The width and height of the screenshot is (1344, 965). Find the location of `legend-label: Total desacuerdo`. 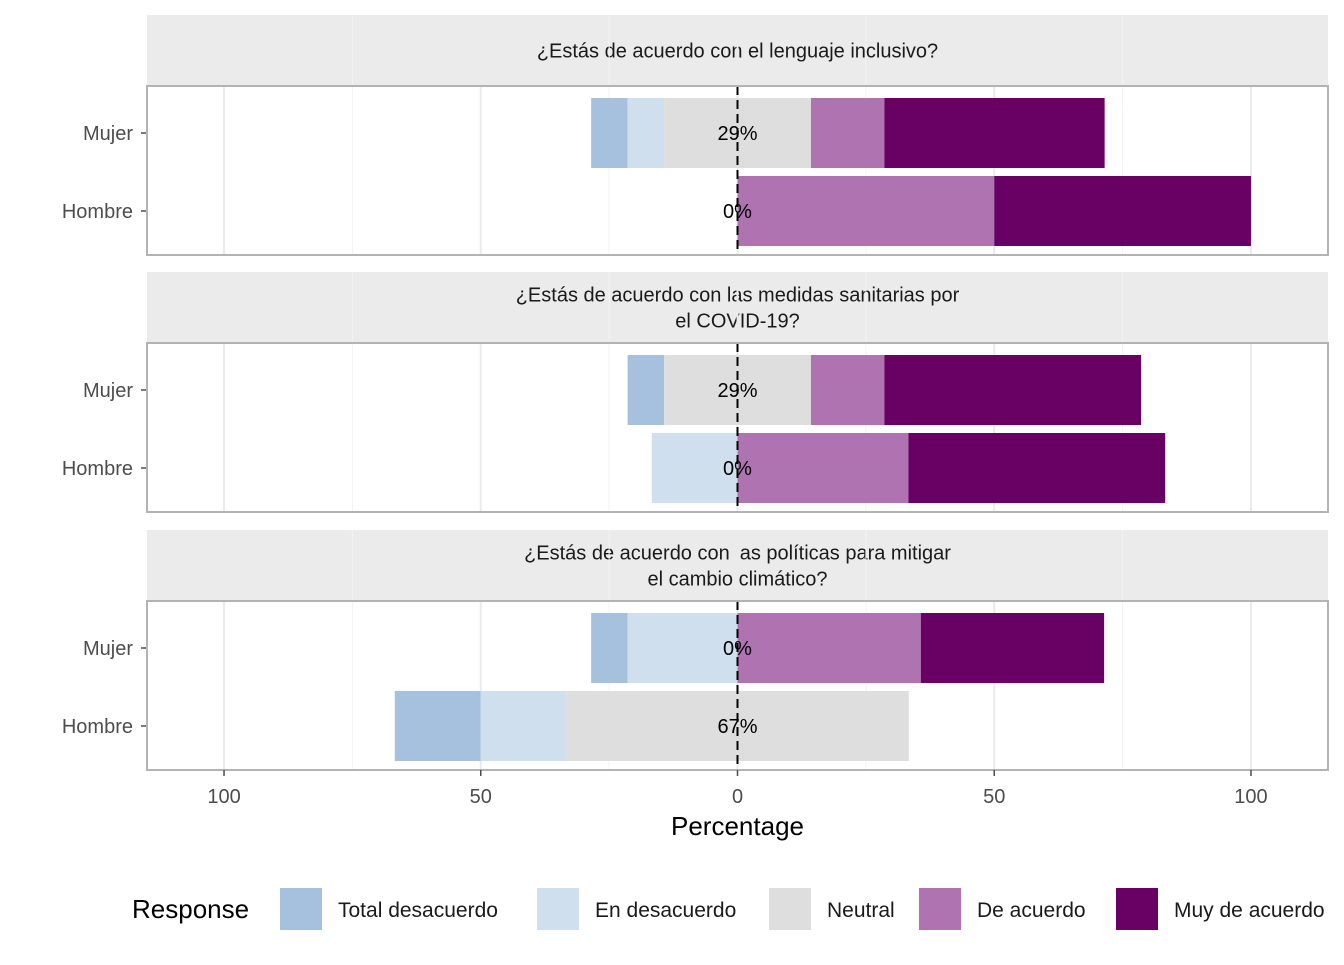

legend-label: Total desacuerdo is located at coordinates (418, 910).